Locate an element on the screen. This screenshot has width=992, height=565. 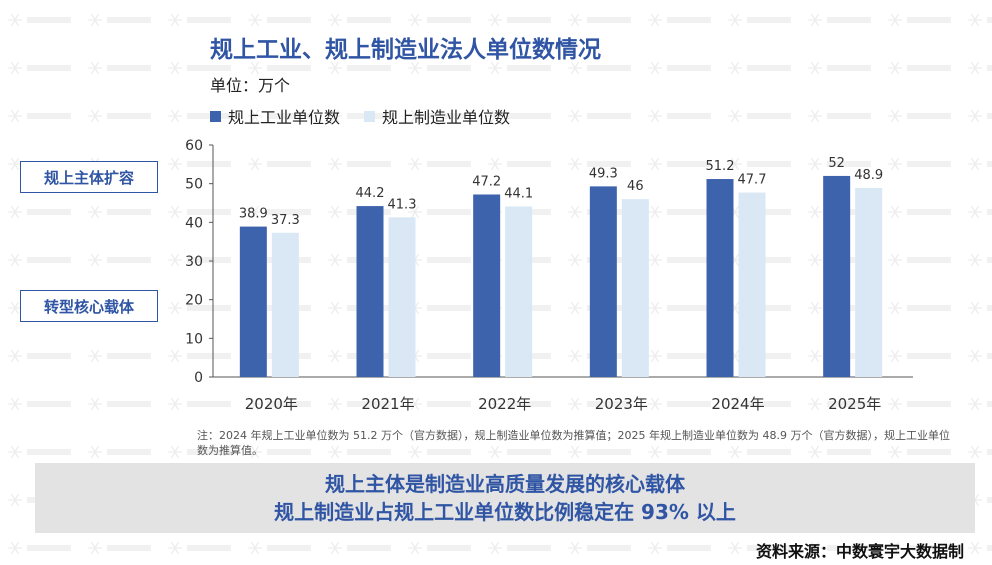
y-tick-label: 10 is located at coordinates (194, 339).